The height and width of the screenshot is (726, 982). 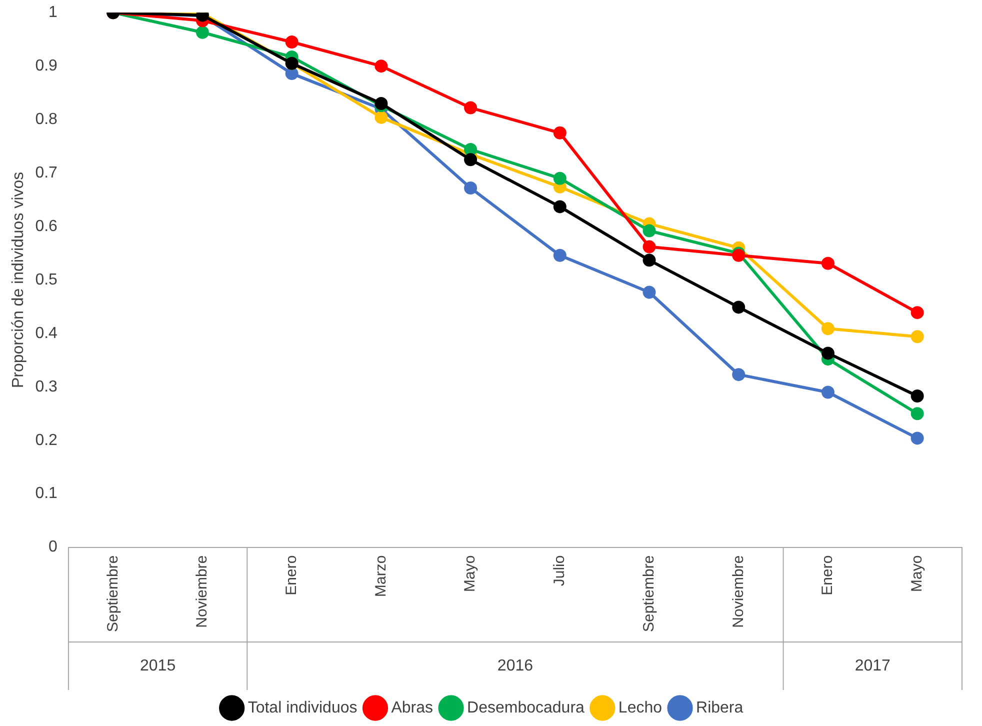 What do you see at coordinates (46, 173) in the screenshot?
I see `y-tick-label: 0.7` at bounding box center [46, 173].